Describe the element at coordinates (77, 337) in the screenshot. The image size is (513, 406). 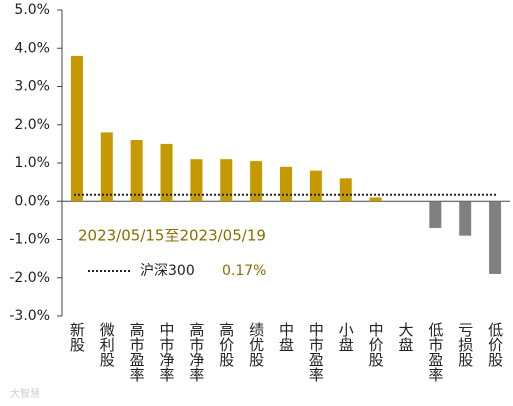
I see `x-tick-label: 新股` at that location.